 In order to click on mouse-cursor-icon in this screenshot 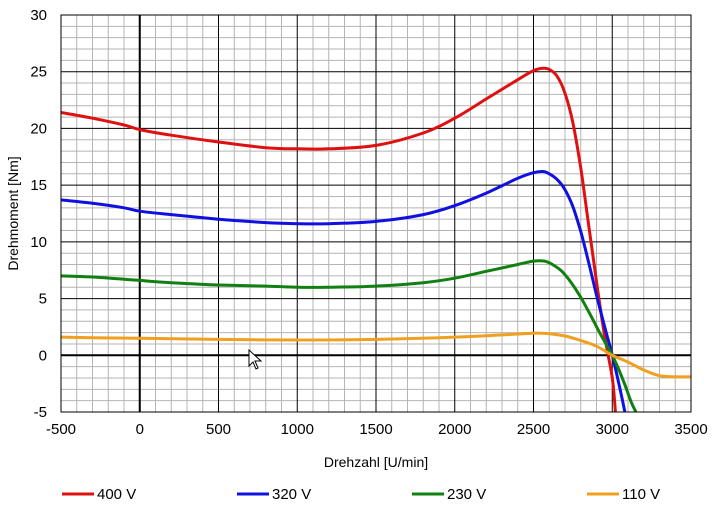, I will do `click(255, 359)`.